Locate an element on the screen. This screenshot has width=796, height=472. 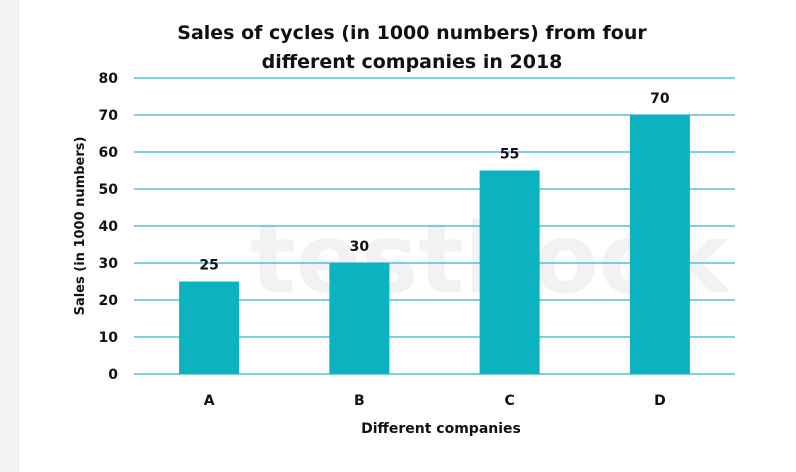
data-label-A: 25 is located at coordinates (208, 266).